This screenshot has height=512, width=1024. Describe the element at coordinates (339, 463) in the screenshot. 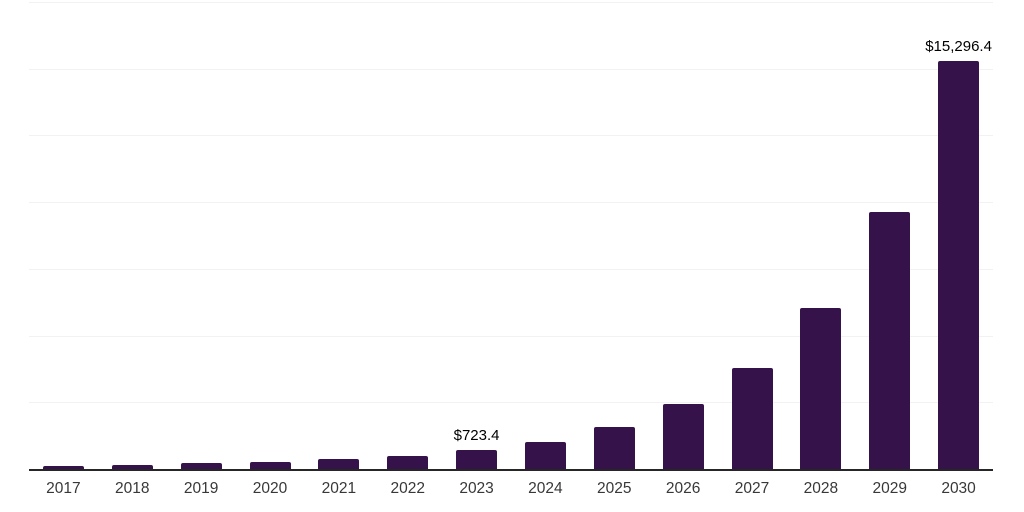

I see `bar-2021` at that location.